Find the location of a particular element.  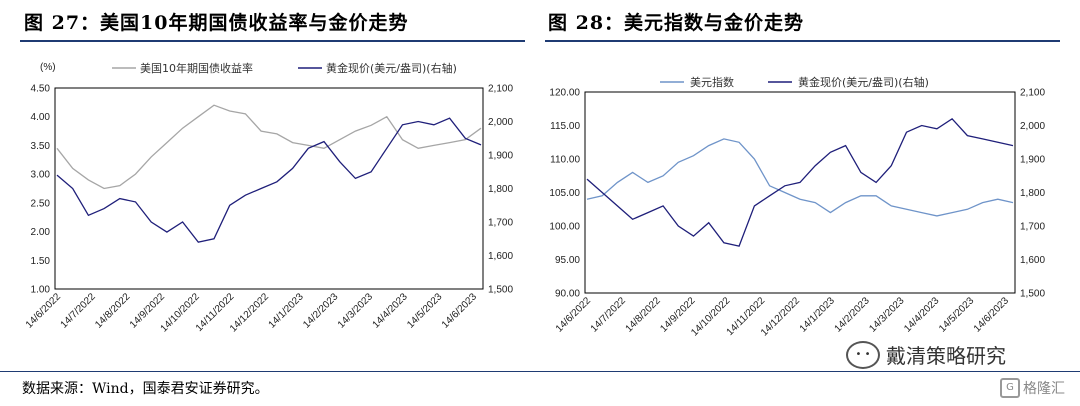

legend-label: 美国10年期国债收益率 is located at coordinates (196, 68).